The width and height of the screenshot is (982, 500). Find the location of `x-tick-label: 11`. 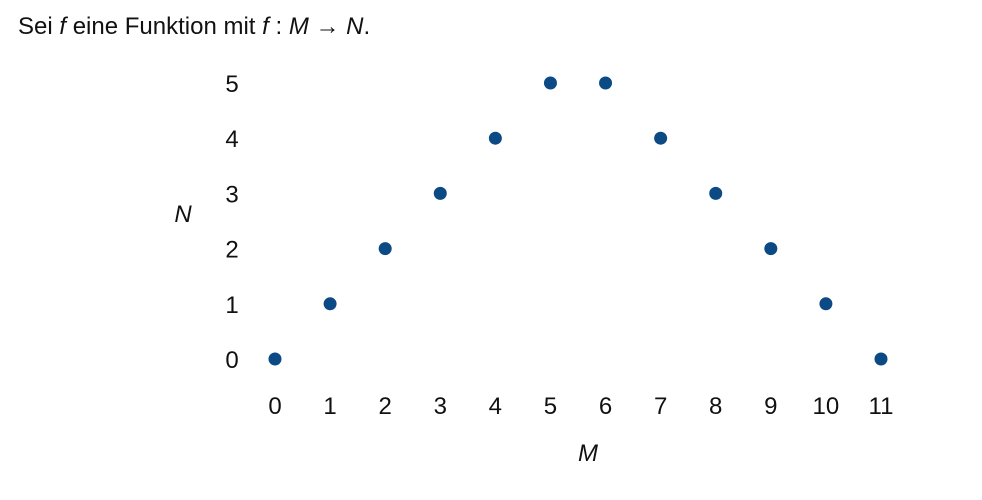

x-tick-label: 11 is located at coordinates (881, 406).